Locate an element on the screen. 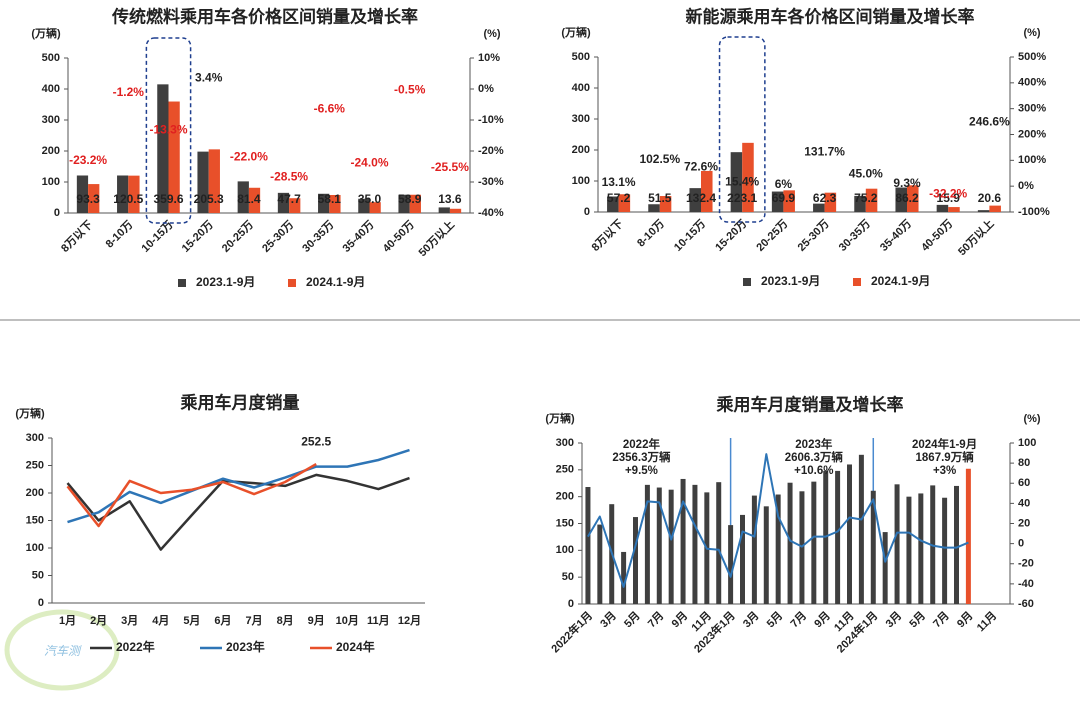  x-tick-label: 2月 is located at coordinates (98, 620).